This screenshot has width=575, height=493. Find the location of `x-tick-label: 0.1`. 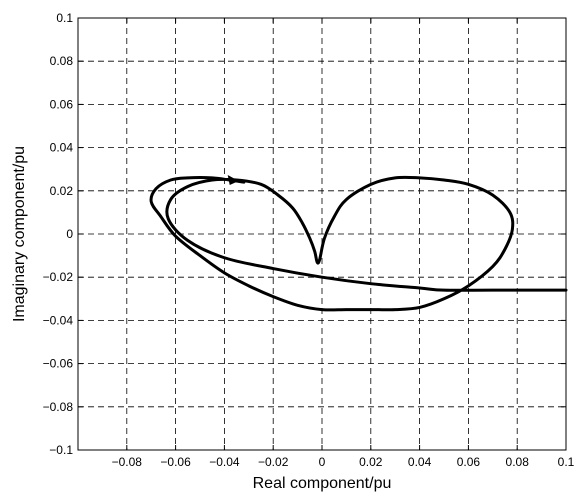

x-tick-label: 0.1 is located at coordinates (566, 462).